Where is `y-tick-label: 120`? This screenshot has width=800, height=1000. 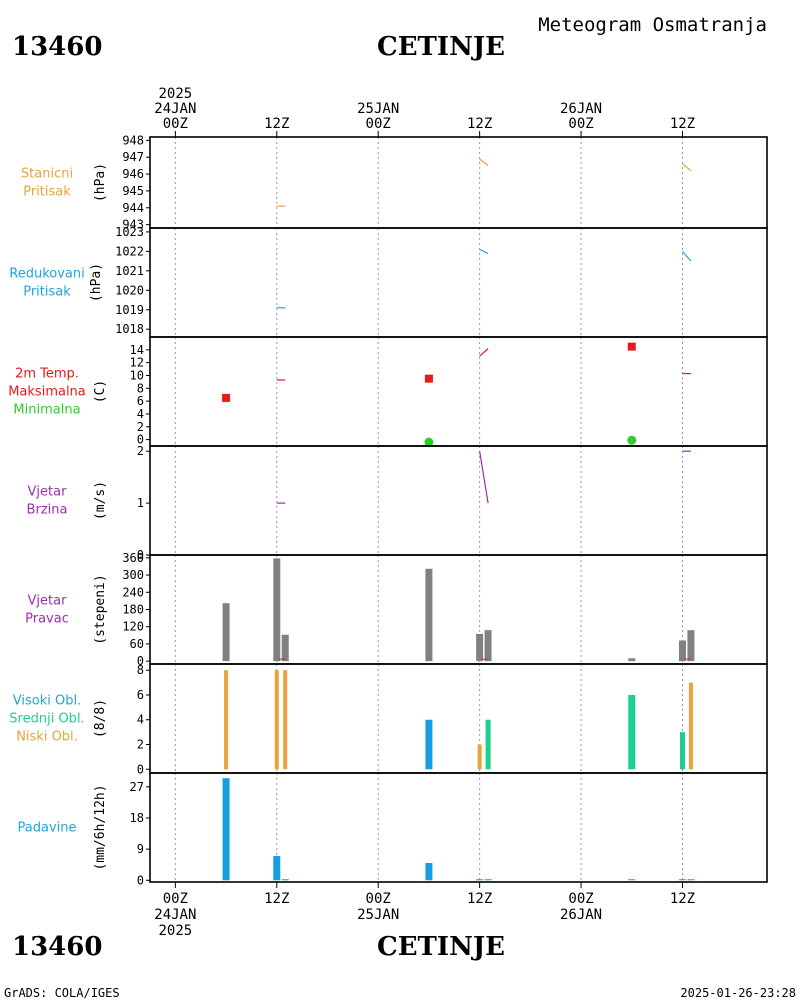
y-tick-label: 120 is located at coordinates (133, 627).